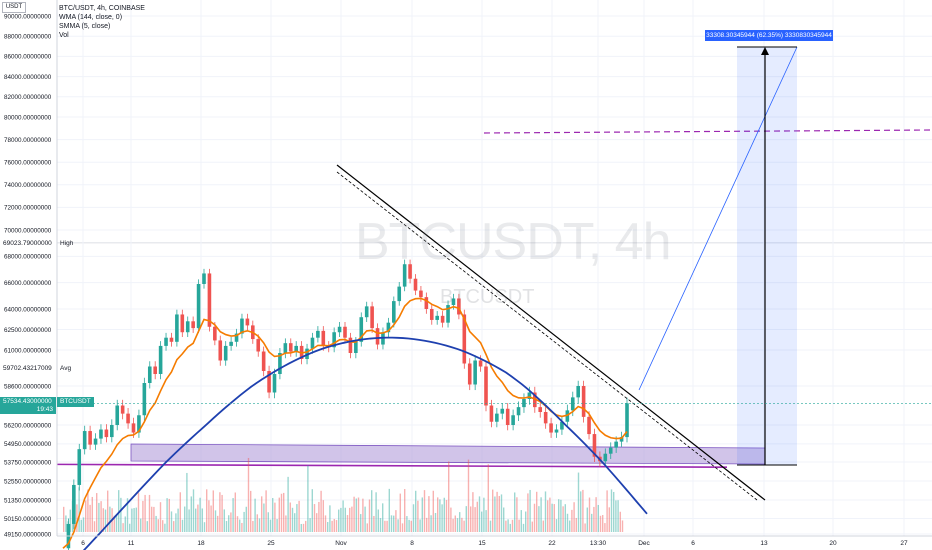 This screenshot has height=550, width=932. What do you see at coordinates (28, 16) in the screenshot?
I see `y-tick-label: 90000.00000000` at bounding box center [28, 16].